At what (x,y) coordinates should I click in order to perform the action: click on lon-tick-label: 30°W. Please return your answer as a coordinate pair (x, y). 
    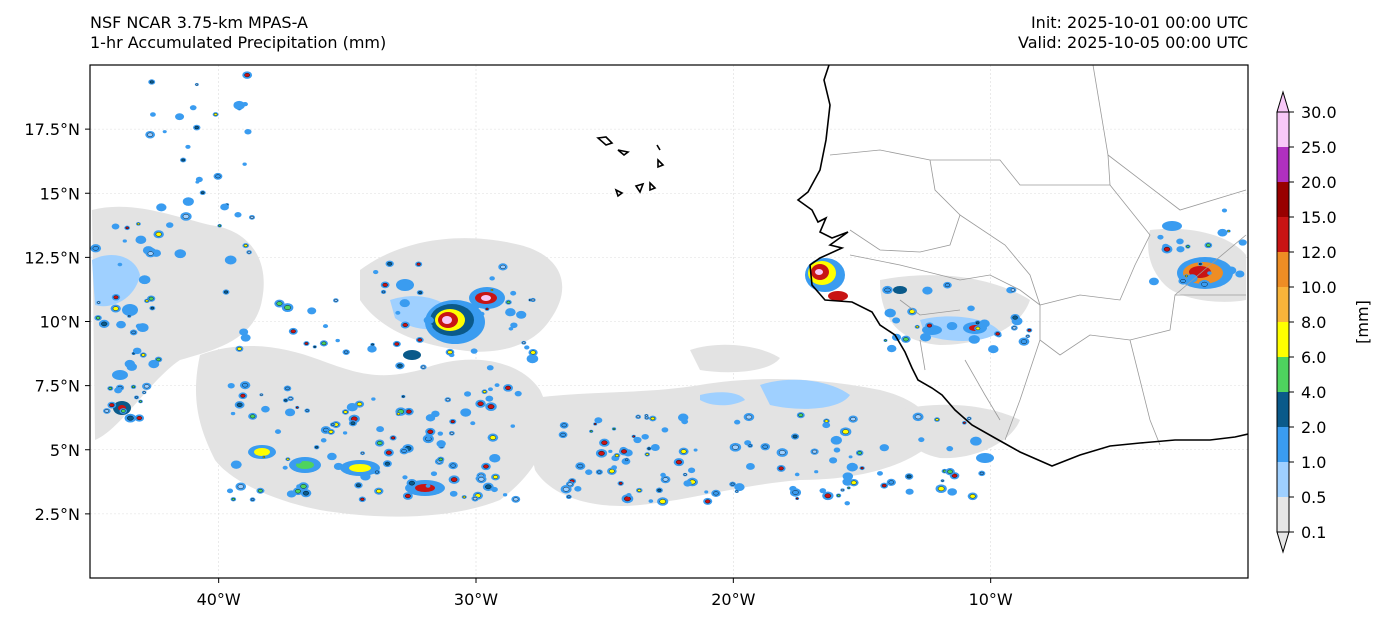
    Looking at the image, I should click on (476, 599).